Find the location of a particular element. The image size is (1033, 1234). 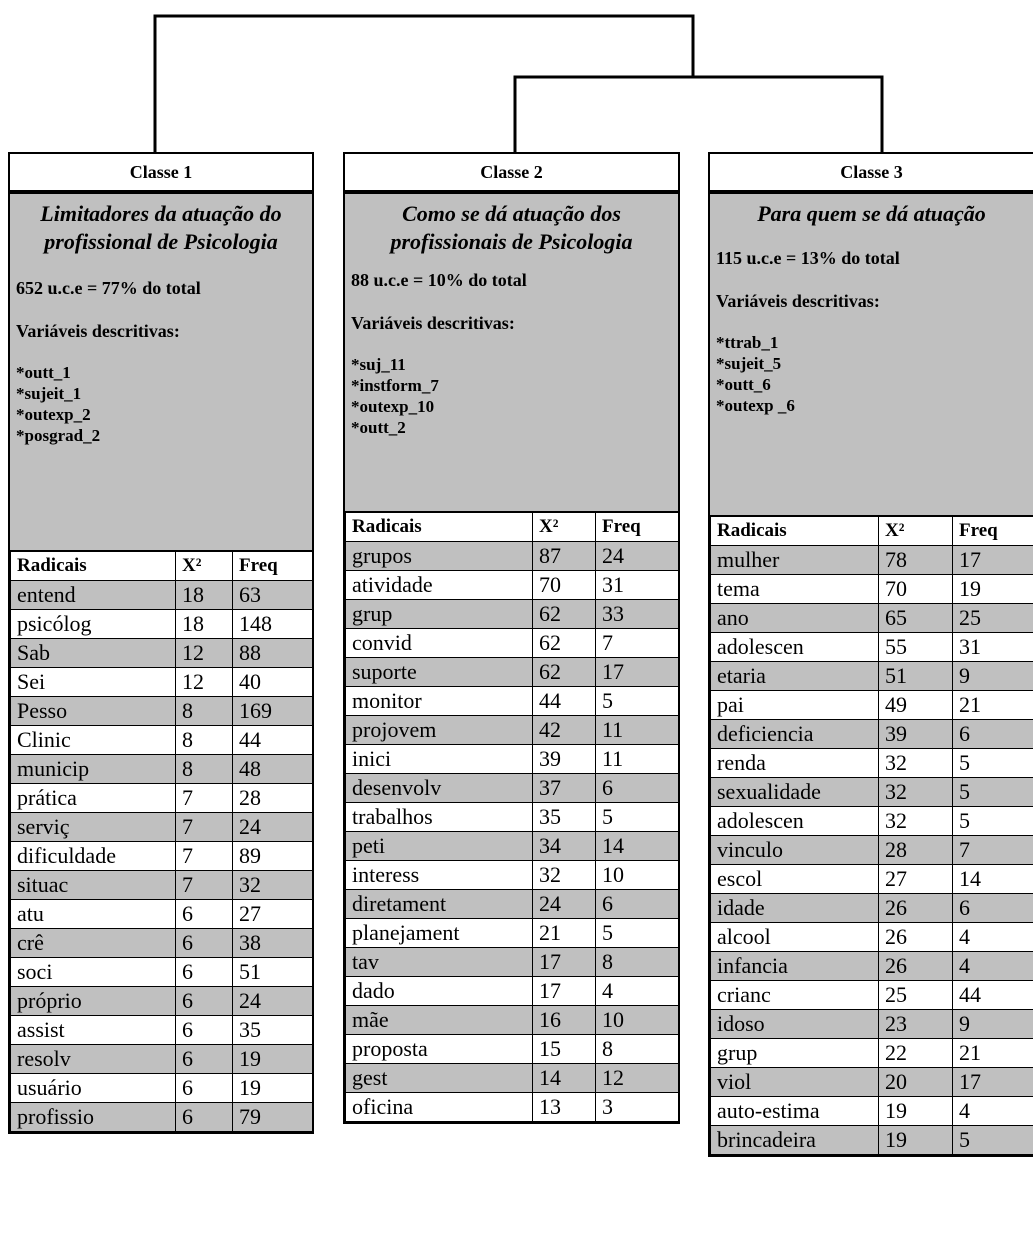

branch-root is located at coordinates (424, 83).